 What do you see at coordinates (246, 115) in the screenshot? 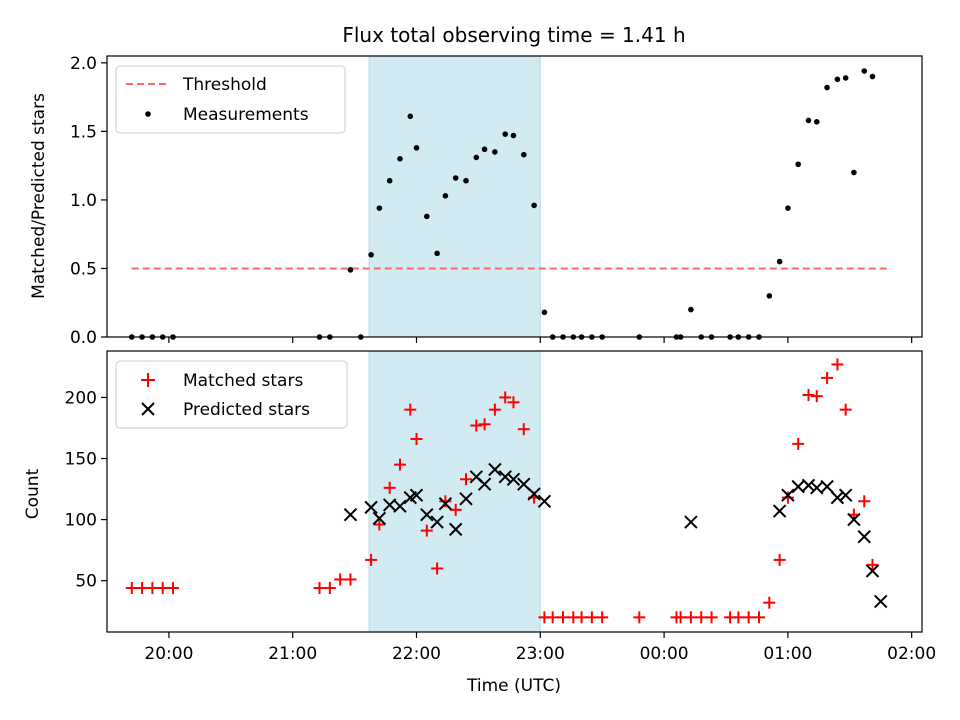
I see `legend-measurements-label: Measurements` at bounding box center [246, 115].